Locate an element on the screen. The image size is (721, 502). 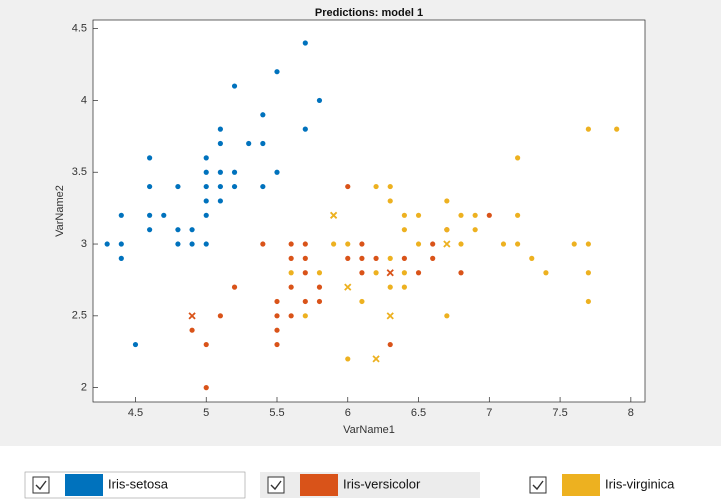
x-axis-label: VarName1 is located at coordinates (369, 430).